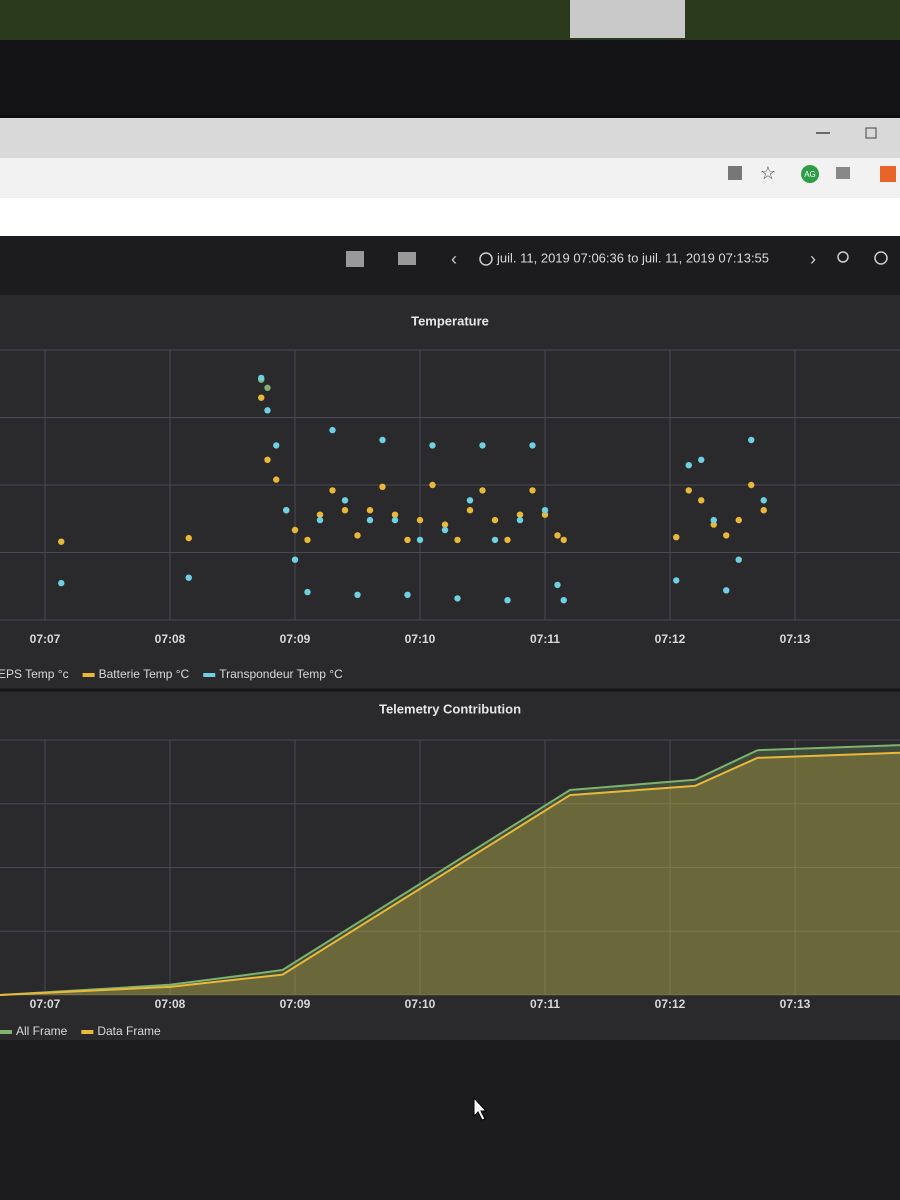 Image resolution: width=900 pixels, height=1200 pixels. Describe the element at coordinates (871, 133) in the screenshot. I see `restore-button` at that location.